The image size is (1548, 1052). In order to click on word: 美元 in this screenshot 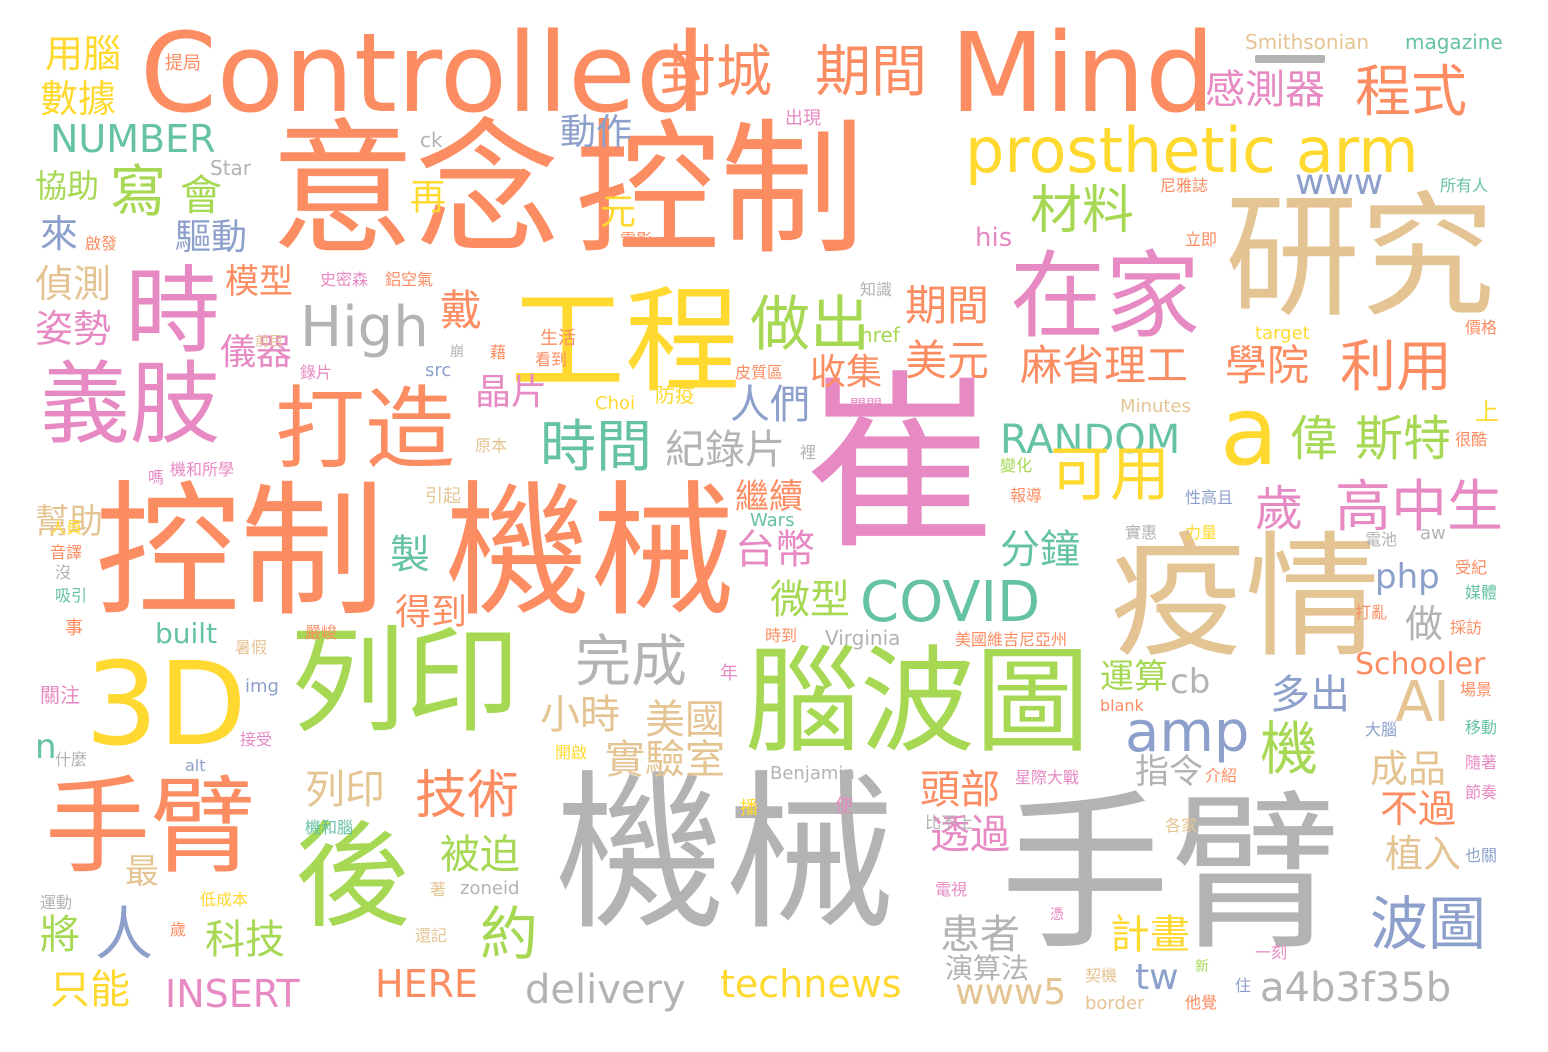, I will do `click(947, 360)`.